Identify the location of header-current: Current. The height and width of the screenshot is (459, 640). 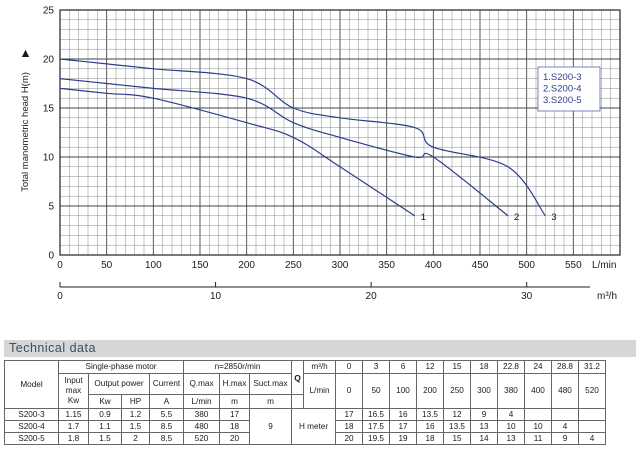
(166, 384).